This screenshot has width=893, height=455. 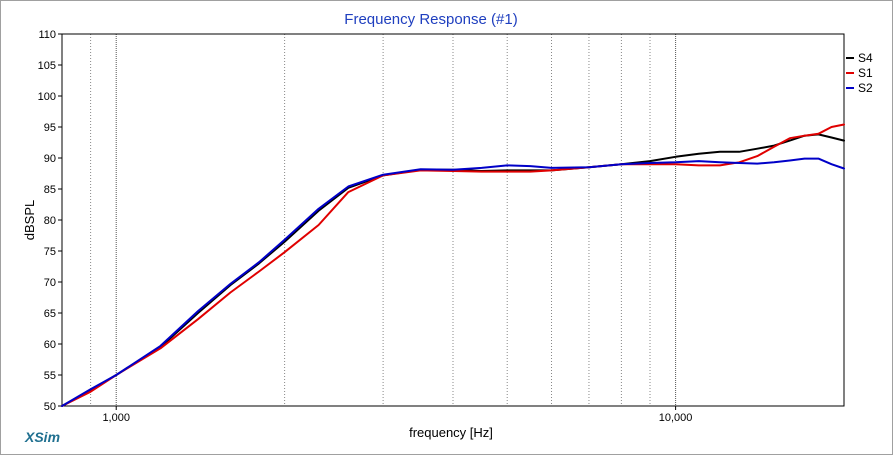 I want to click on chart-title: Frequency Response (#1), so click(x=430, y=19).